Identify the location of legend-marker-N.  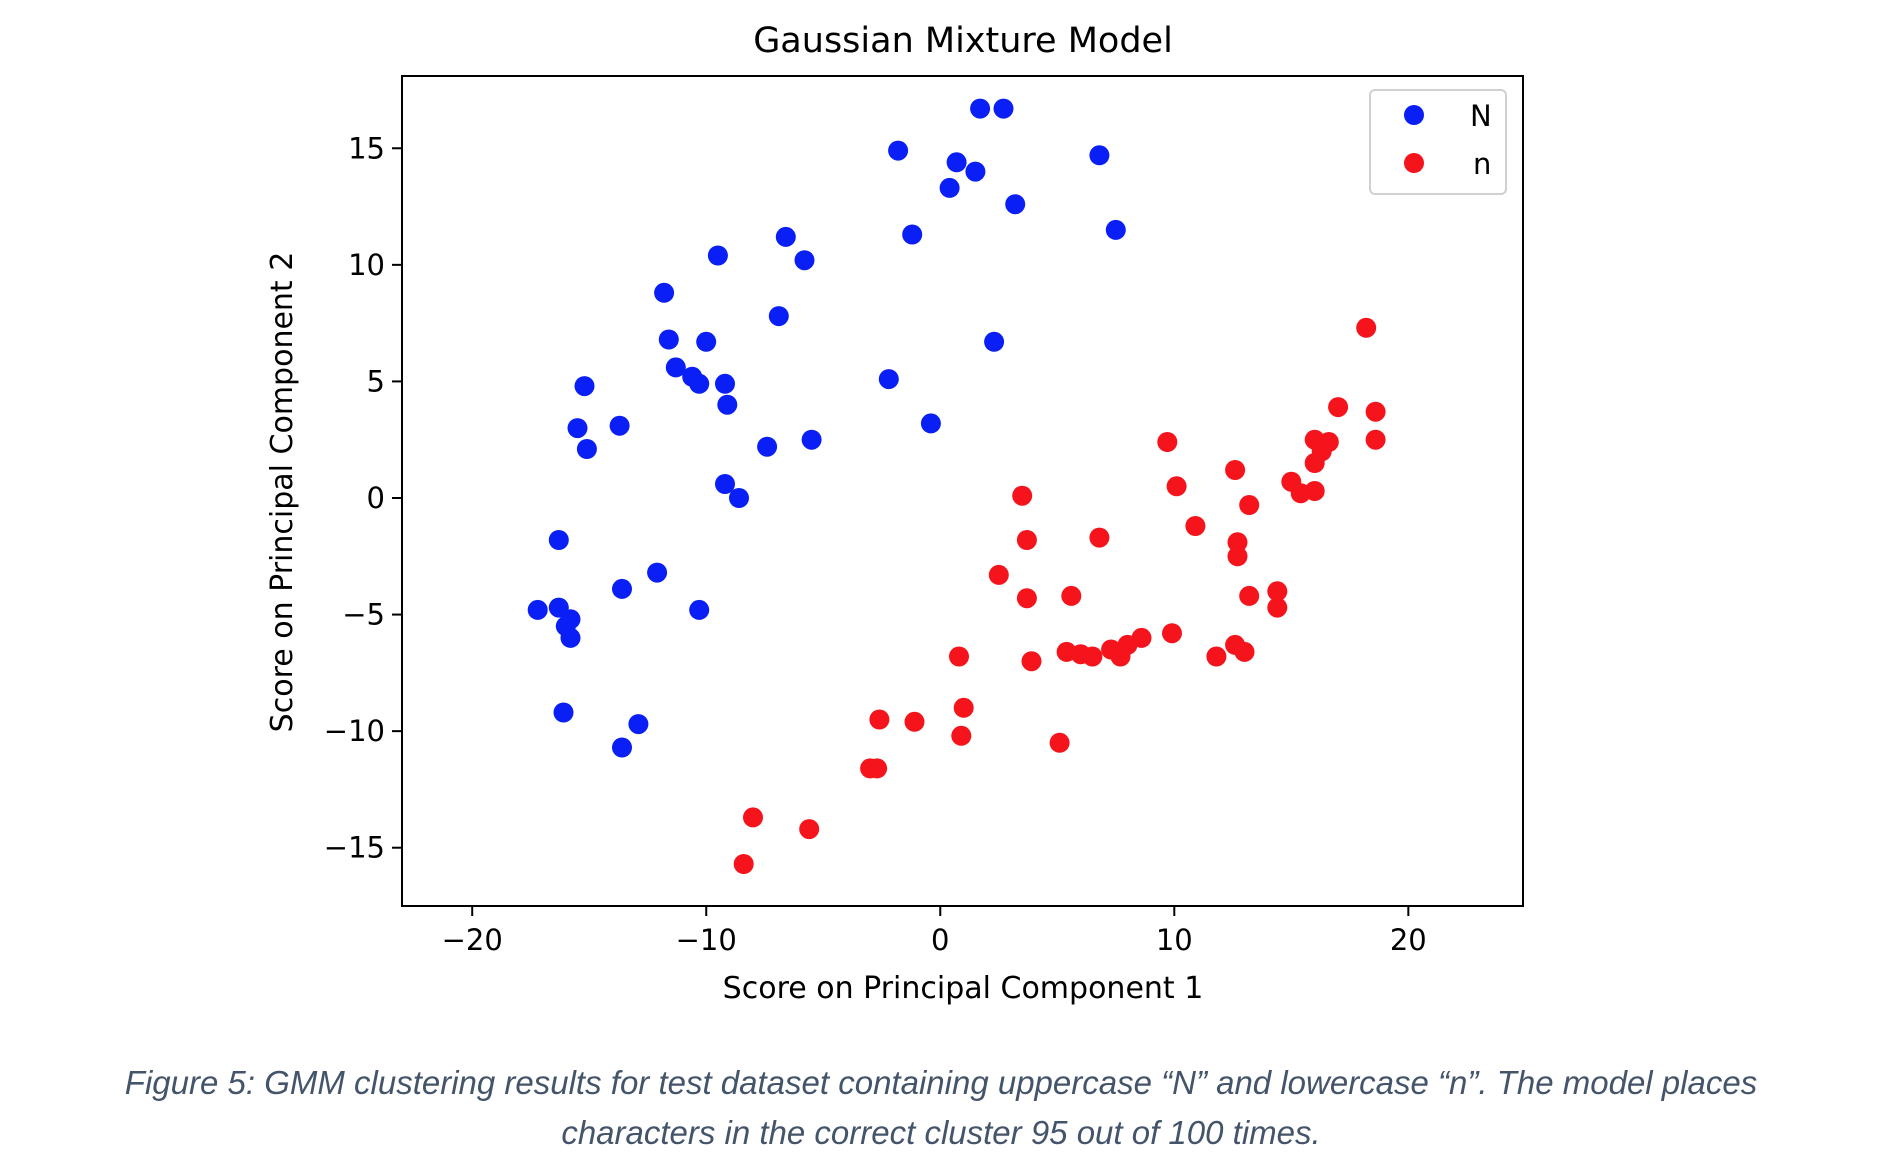
(1414, 115).